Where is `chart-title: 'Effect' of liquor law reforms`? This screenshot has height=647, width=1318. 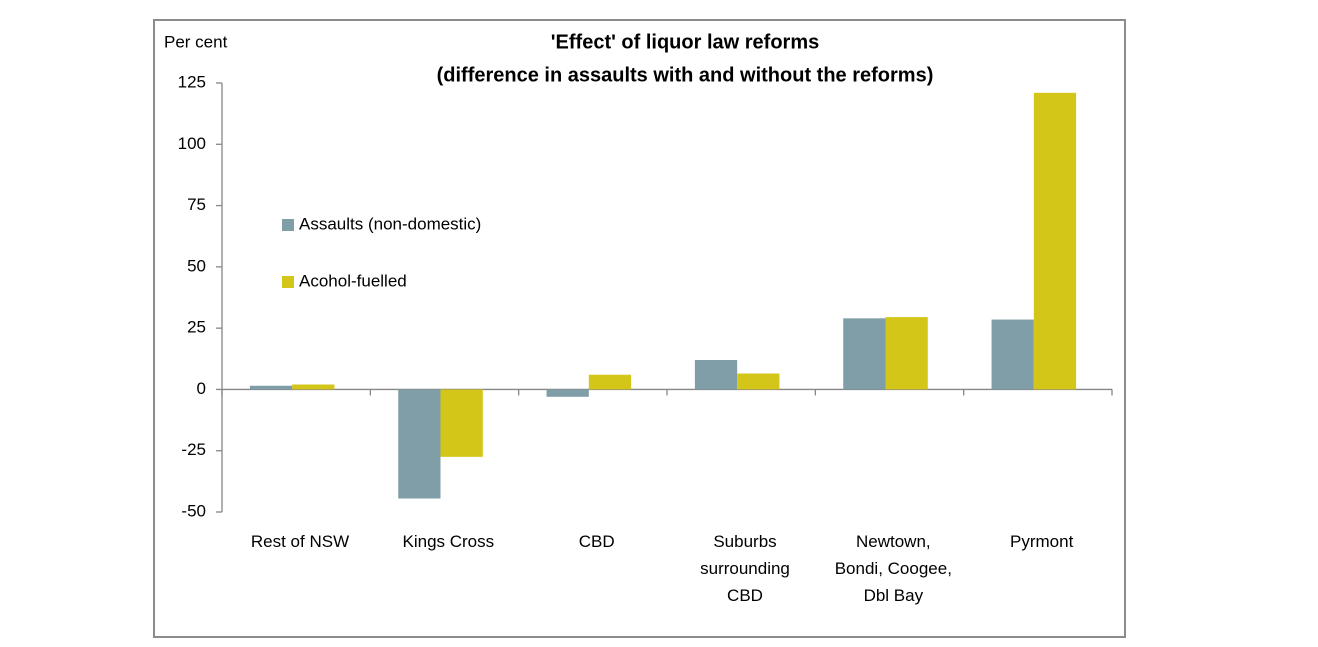 chart-title: 'Effect' of liquor law reforms is located at coordinates (685, 42).